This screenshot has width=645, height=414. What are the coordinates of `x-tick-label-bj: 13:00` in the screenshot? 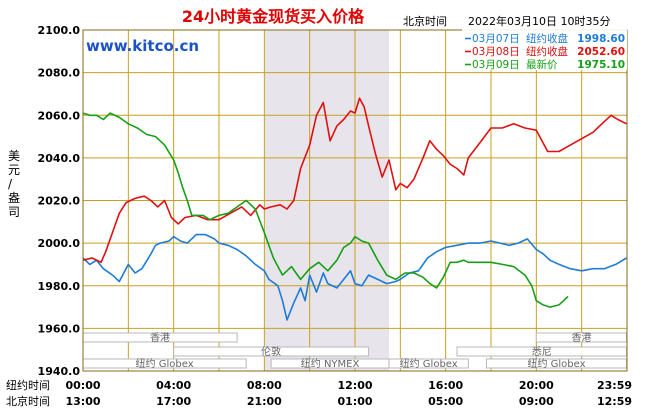 It's located at (82, 401).